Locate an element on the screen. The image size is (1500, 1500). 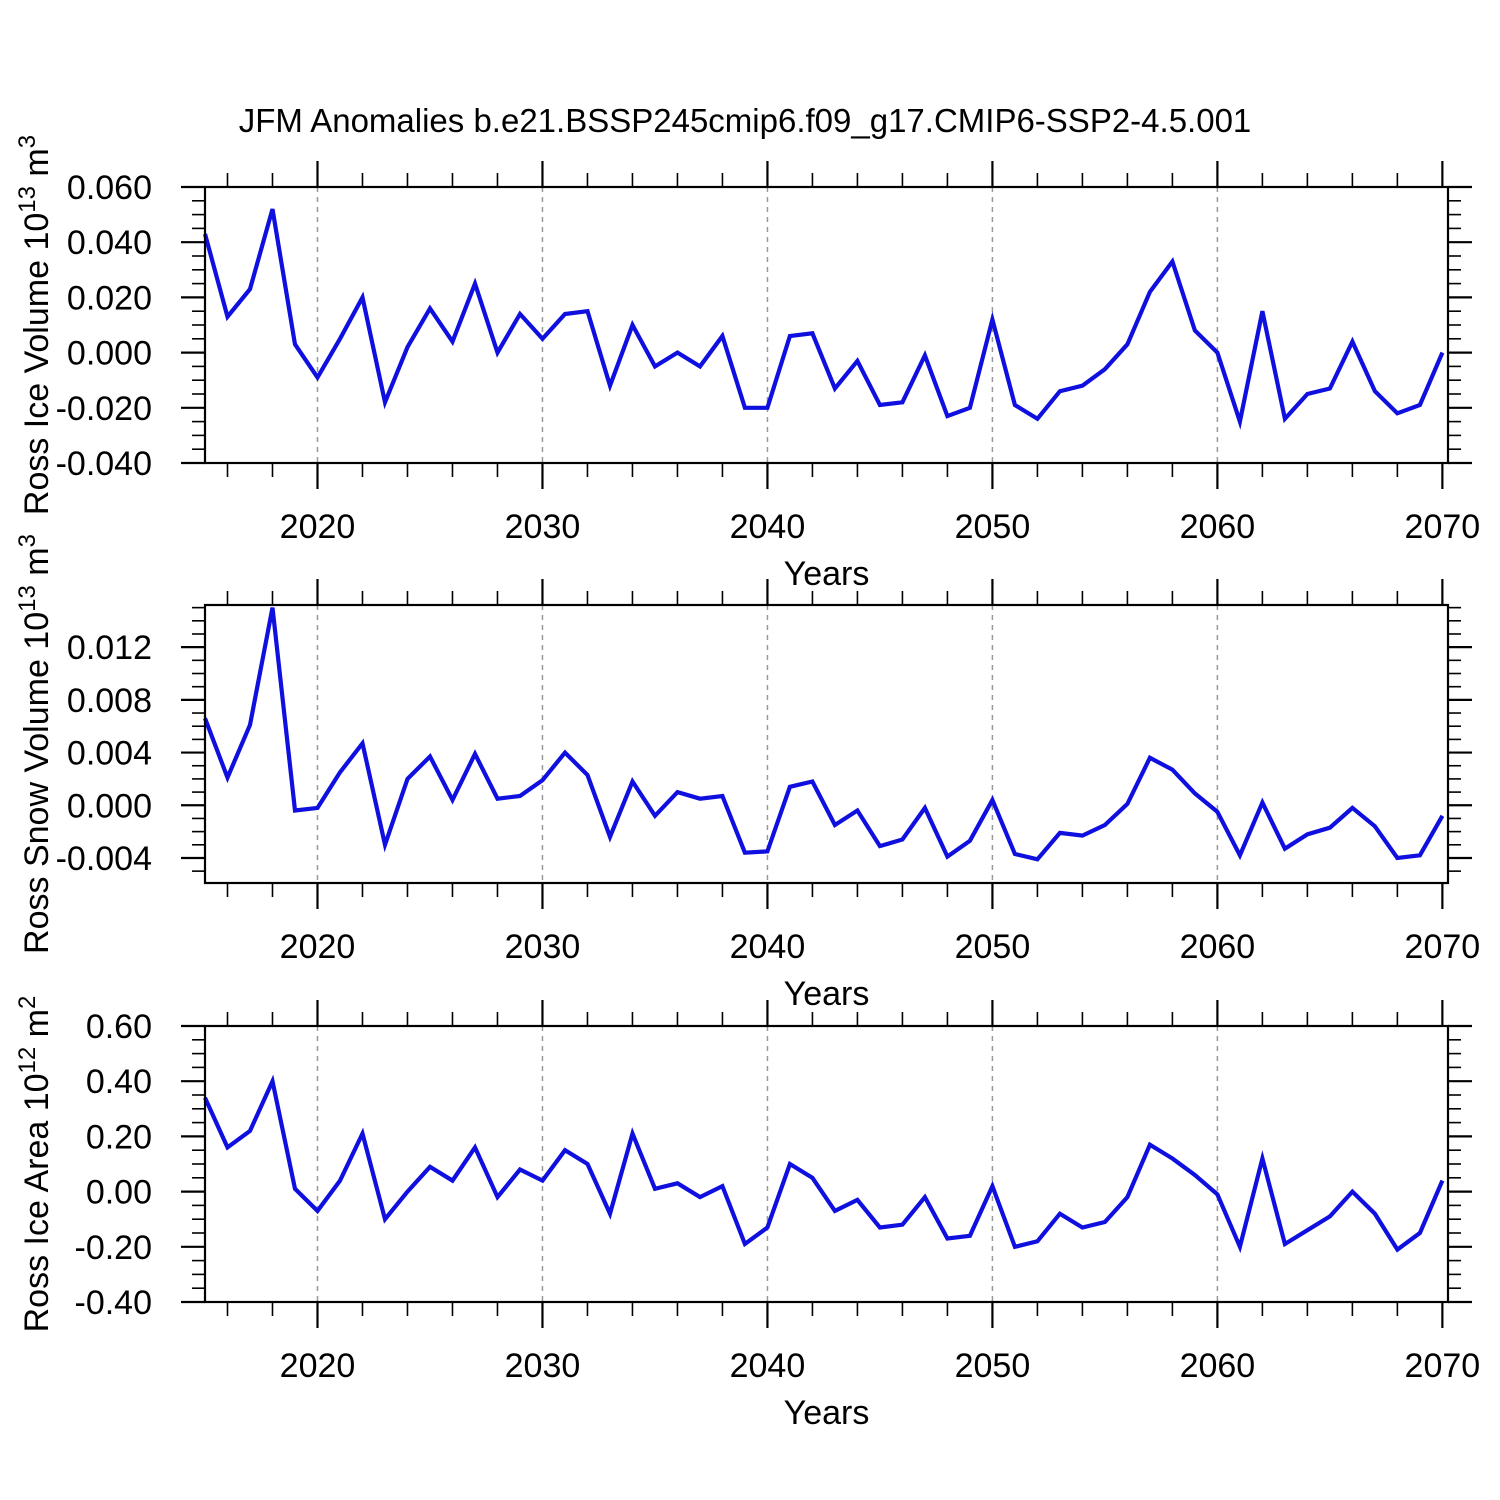
y-tick-label: 0.00 is located at coordinates (119, 1193).